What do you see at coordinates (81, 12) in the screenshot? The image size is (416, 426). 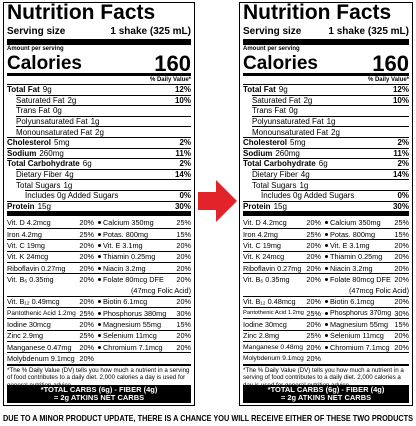 I see `label-title: Nutrition Facts` at bounding box center [81, 12].